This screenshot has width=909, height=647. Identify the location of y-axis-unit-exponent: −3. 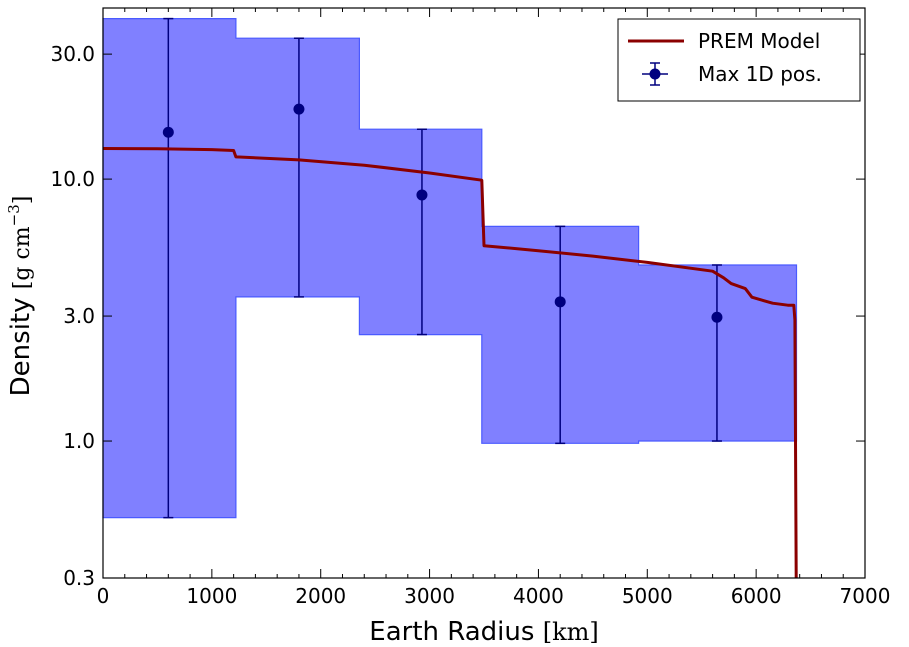
(14, 215).